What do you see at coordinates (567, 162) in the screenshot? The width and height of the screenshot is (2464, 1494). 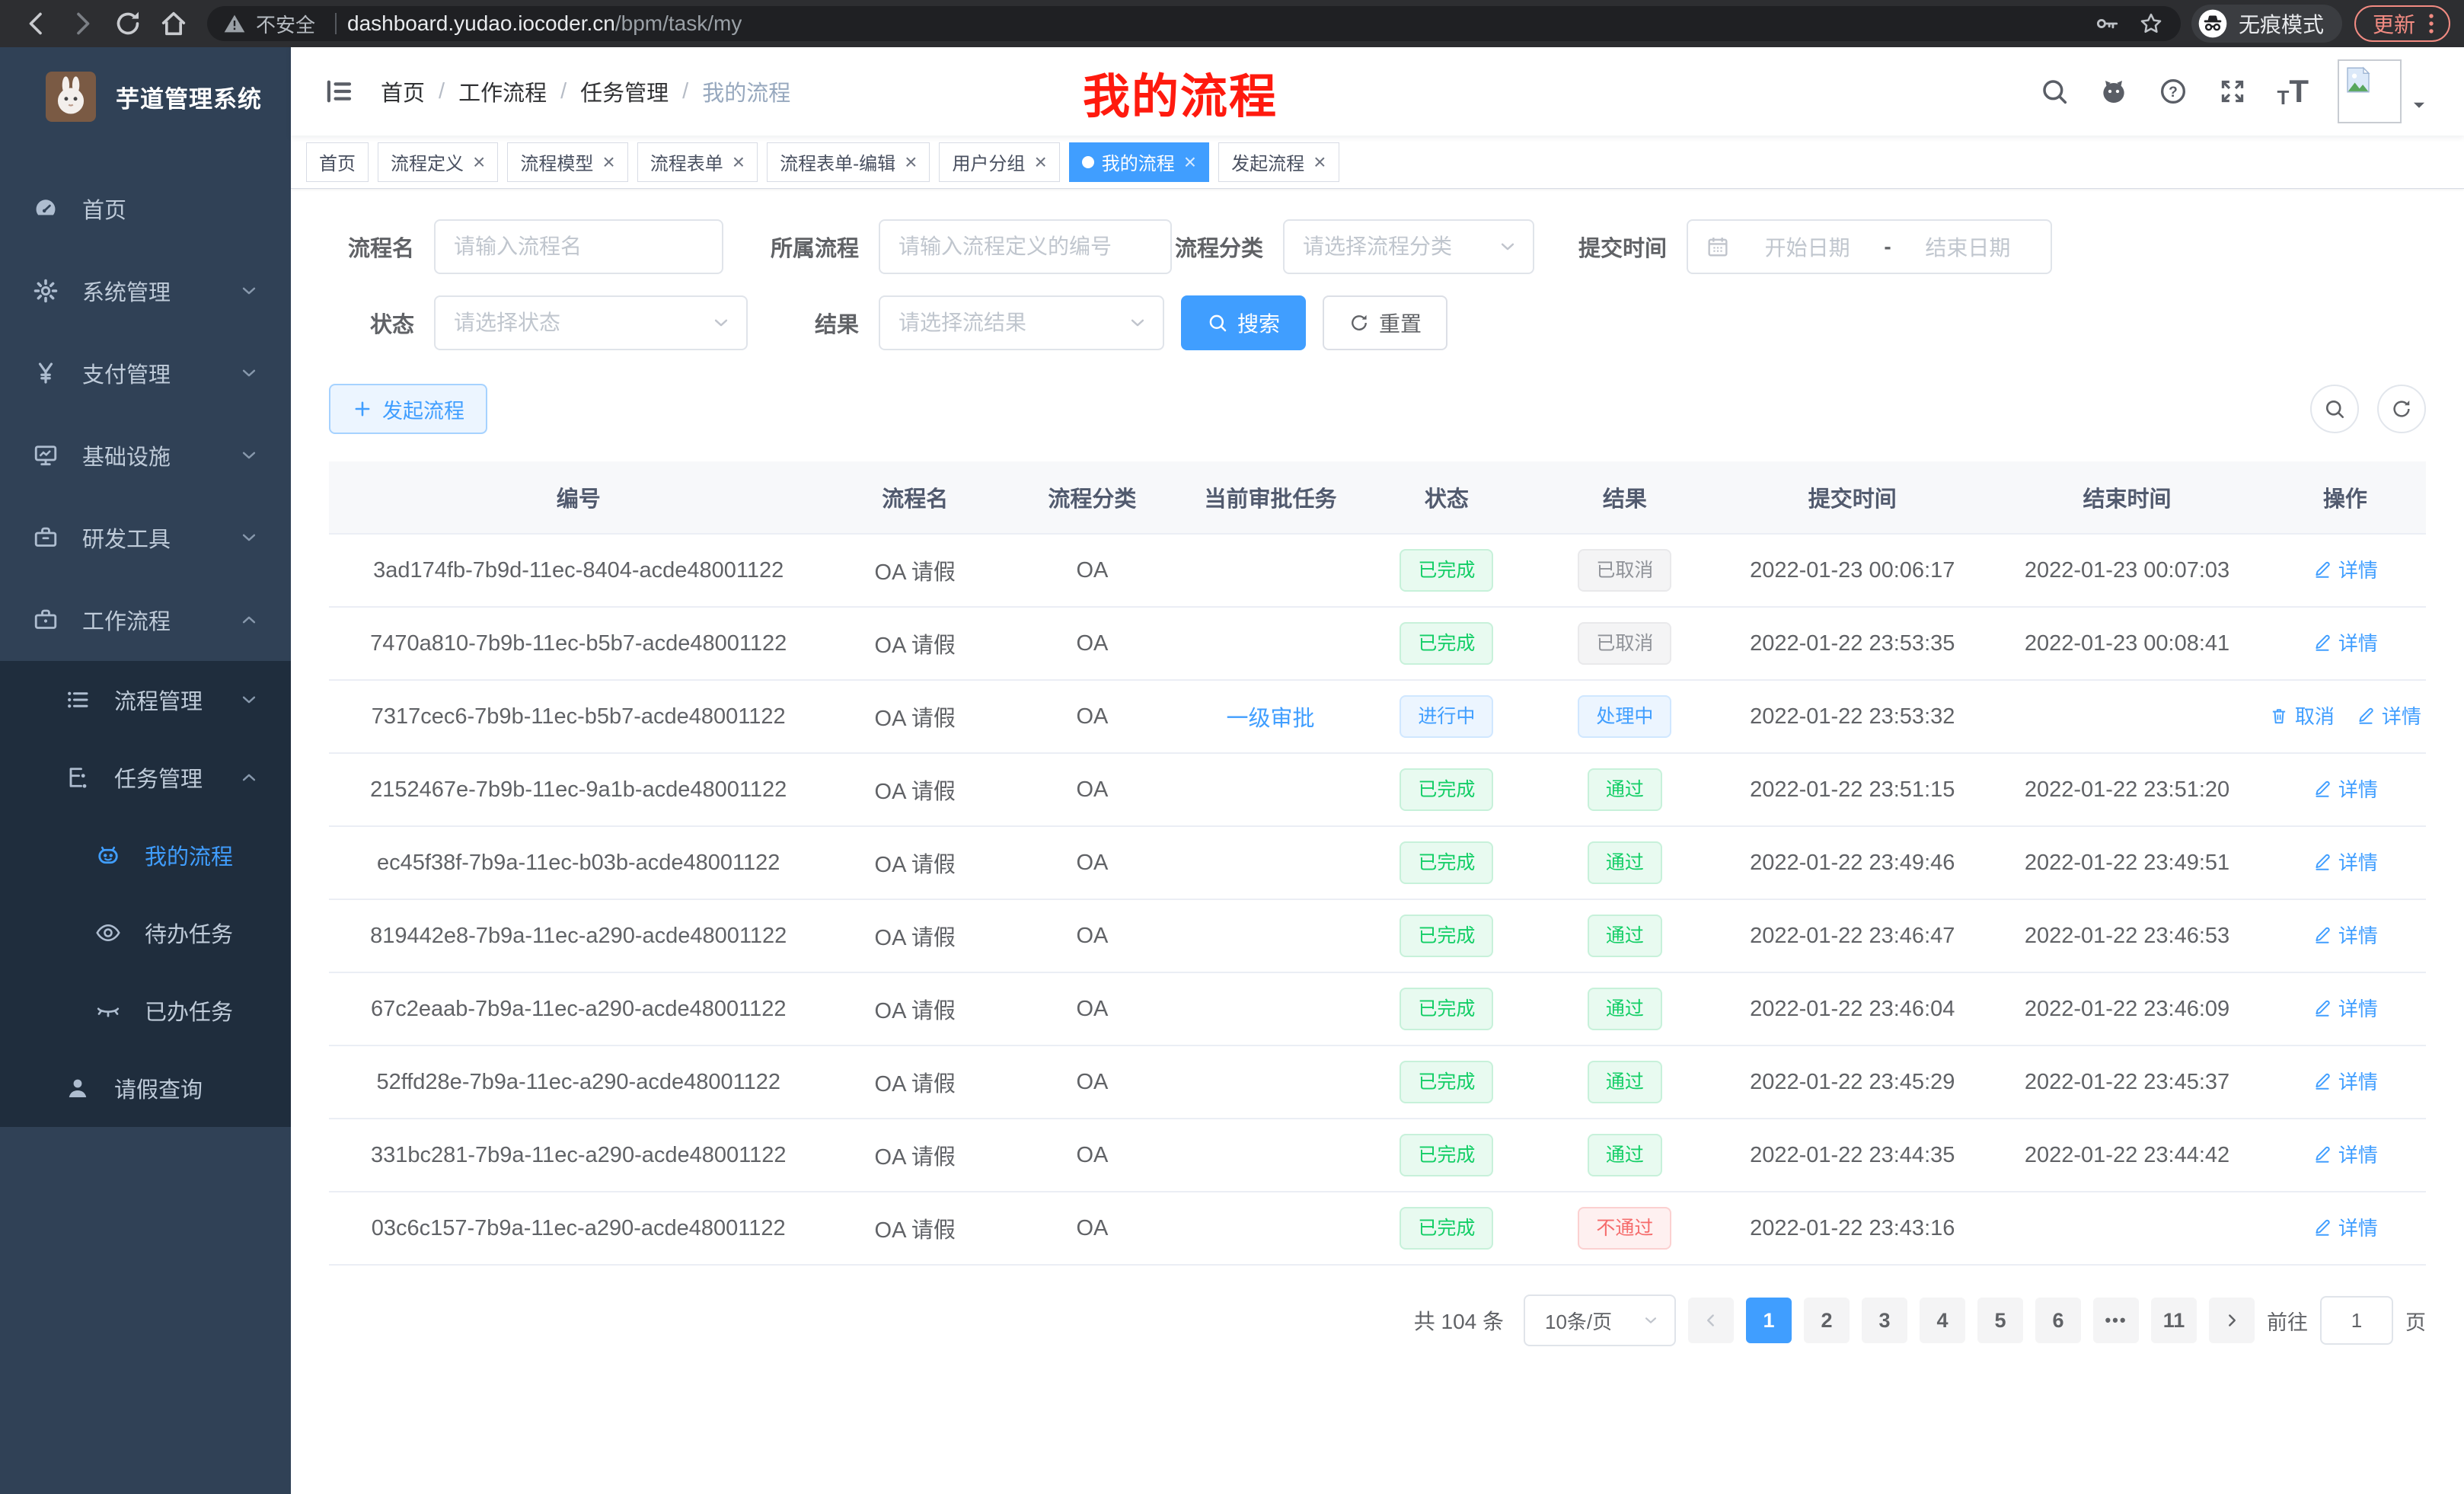 I see `tab-流程模型: 流程模型 ×` at bounding box center [567, 162].